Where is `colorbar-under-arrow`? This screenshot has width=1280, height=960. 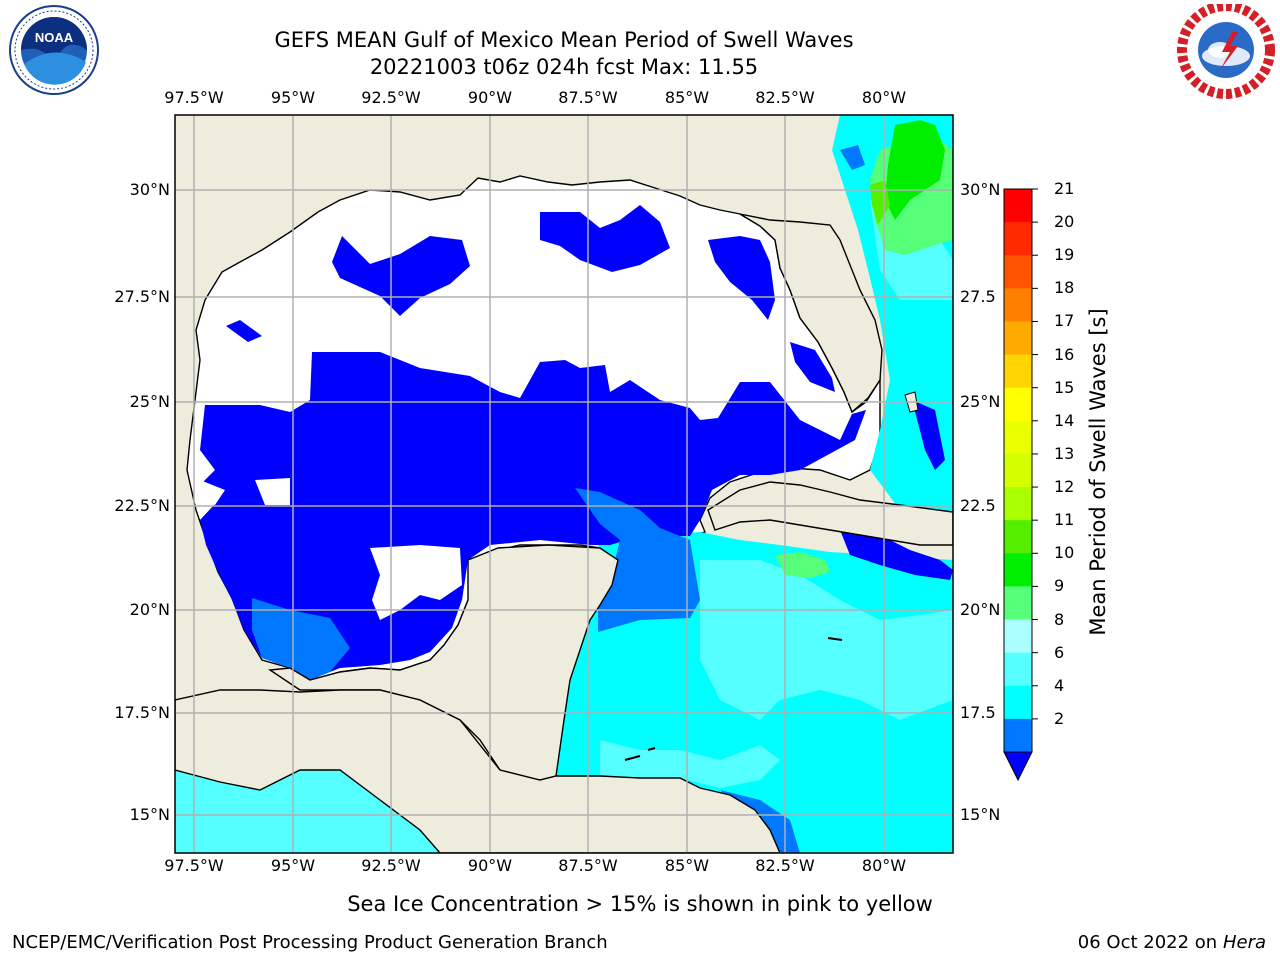 colorbar-under-arrow is located at coordinates (1018, 766).